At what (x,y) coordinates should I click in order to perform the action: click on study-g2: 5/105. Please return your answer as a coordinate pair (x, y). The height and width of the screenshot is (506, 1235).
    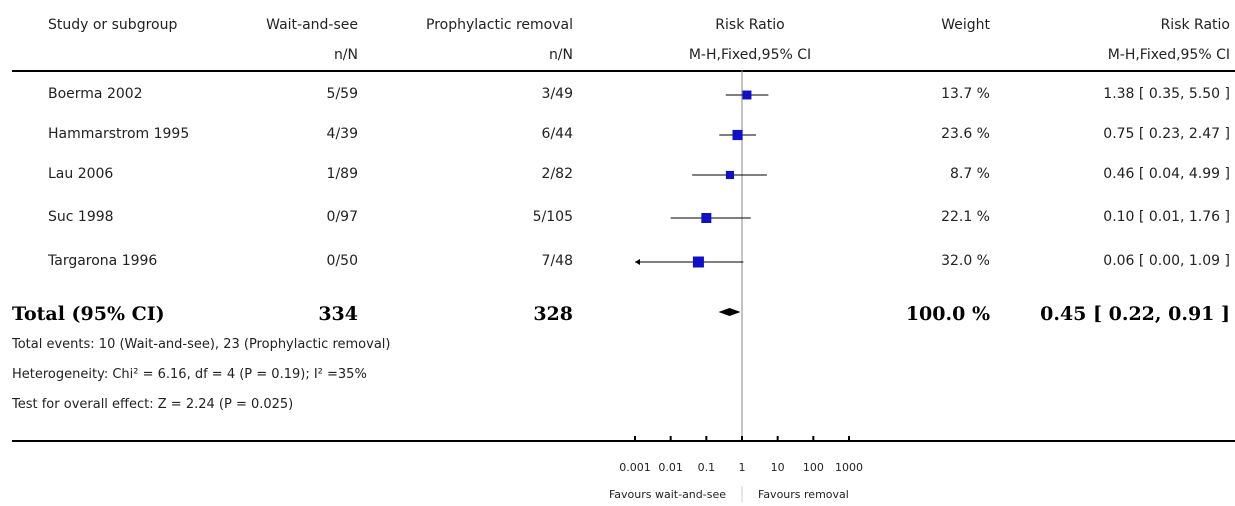
    Looking at the image, I should click on (552, 217).